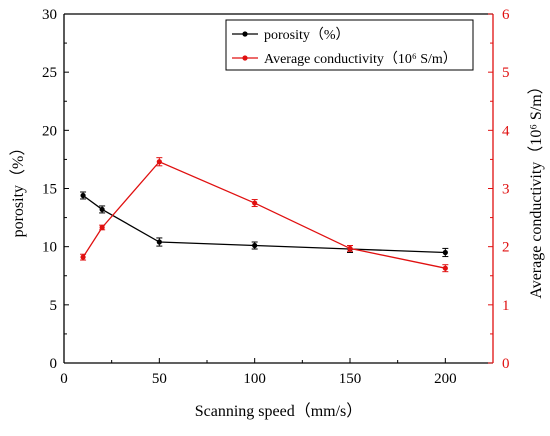 This screenshot has width=550, height=436. I want to click on legend: porosity（%） Average conductivity（10⁶ S/m）, so click(349, 45).